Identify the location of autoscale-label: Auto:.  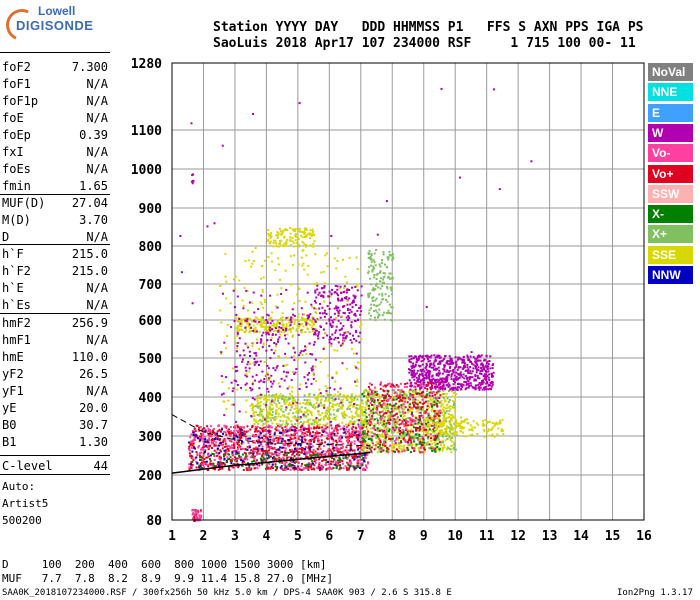
(19, 486).